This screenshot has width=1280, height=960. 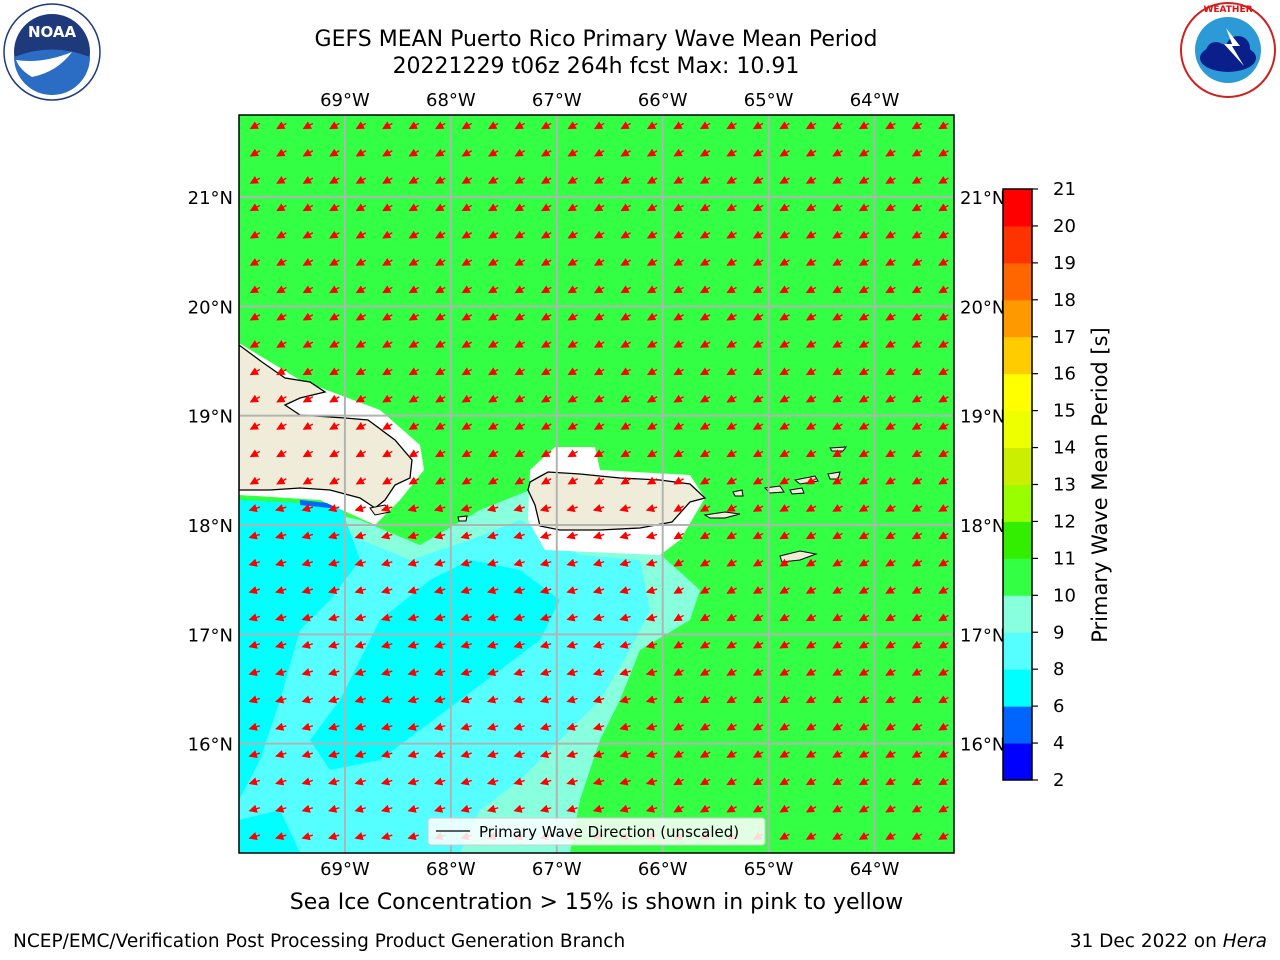 I want to click on puerto-rico-land, so click(x=617, y=501).